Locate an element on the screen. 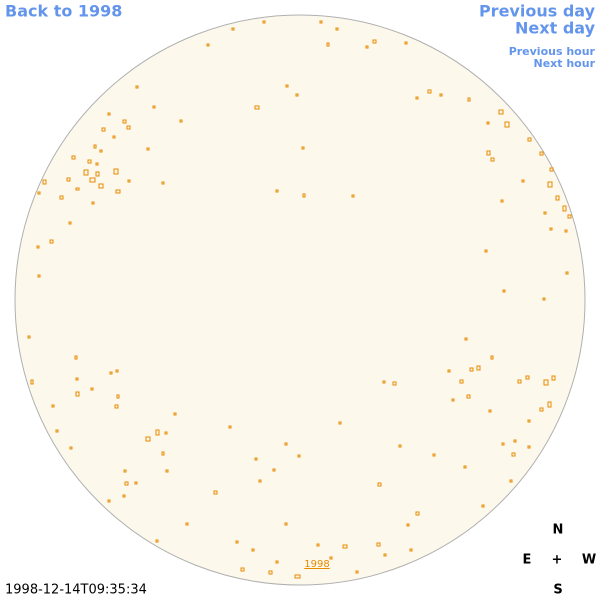  back-link: Back to 1998 is located at coordinates (63, 11).